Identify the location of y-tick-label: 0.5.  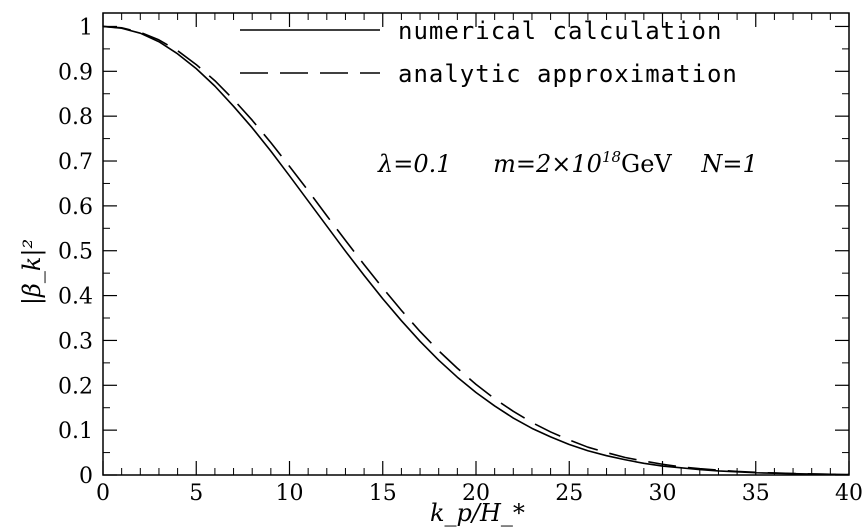
(75, 252).